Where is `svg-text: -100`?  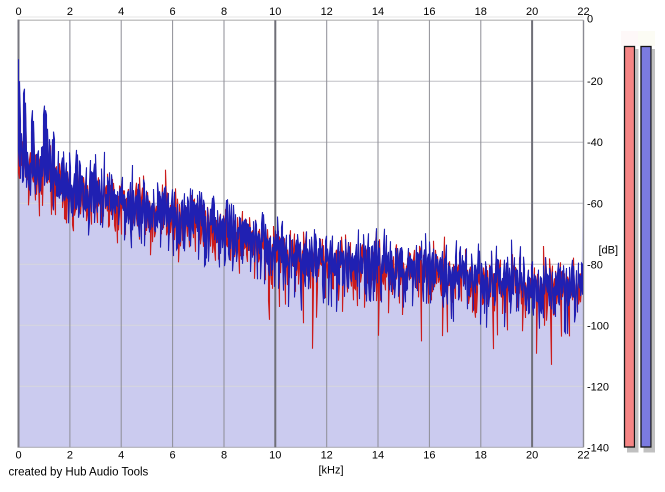 svg-text: -100 is located at coordinates (598, 326).